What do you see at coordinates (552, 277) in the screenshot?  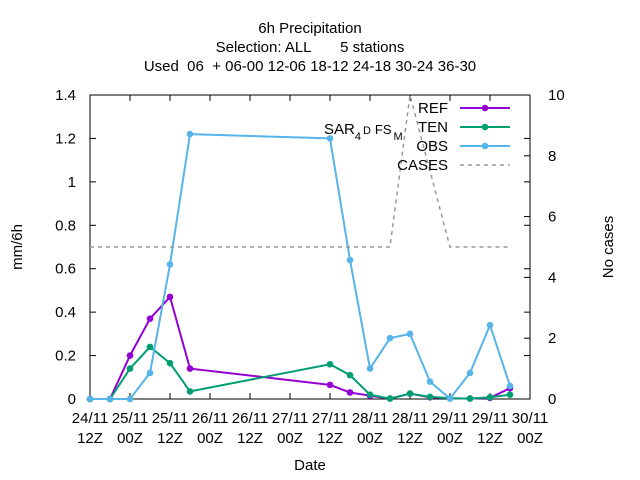 I see `y2-tick-label: 4` at bounding box center [552, 277].